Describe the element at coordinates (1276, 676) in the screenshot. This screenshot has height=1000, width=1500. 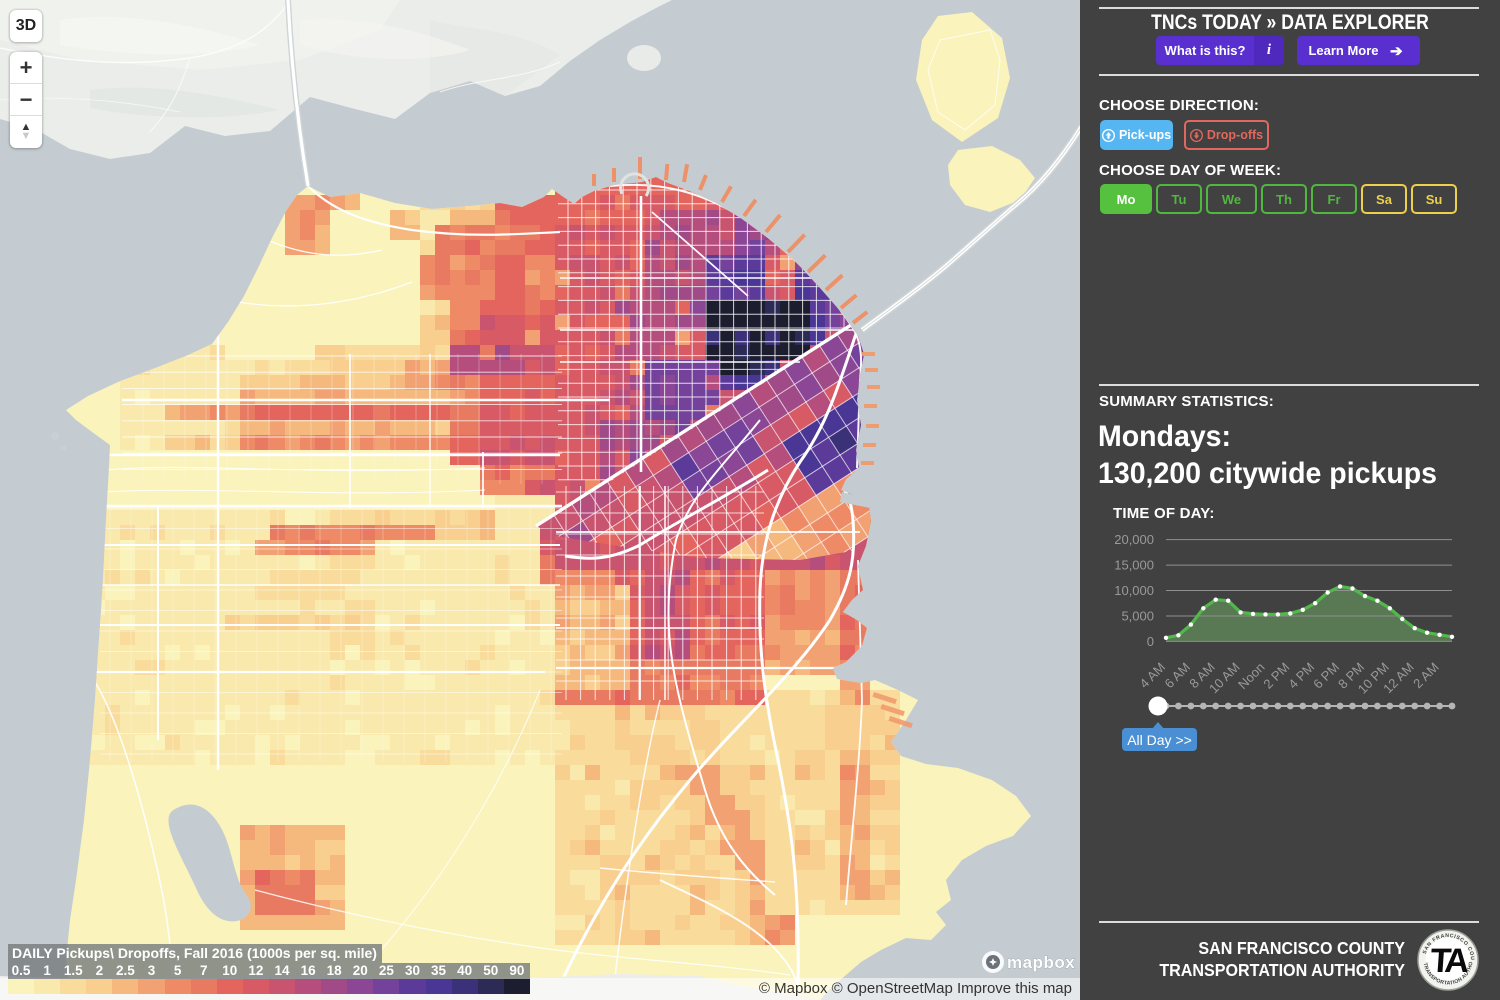
I see `svg-text: 2 PM` at that location.